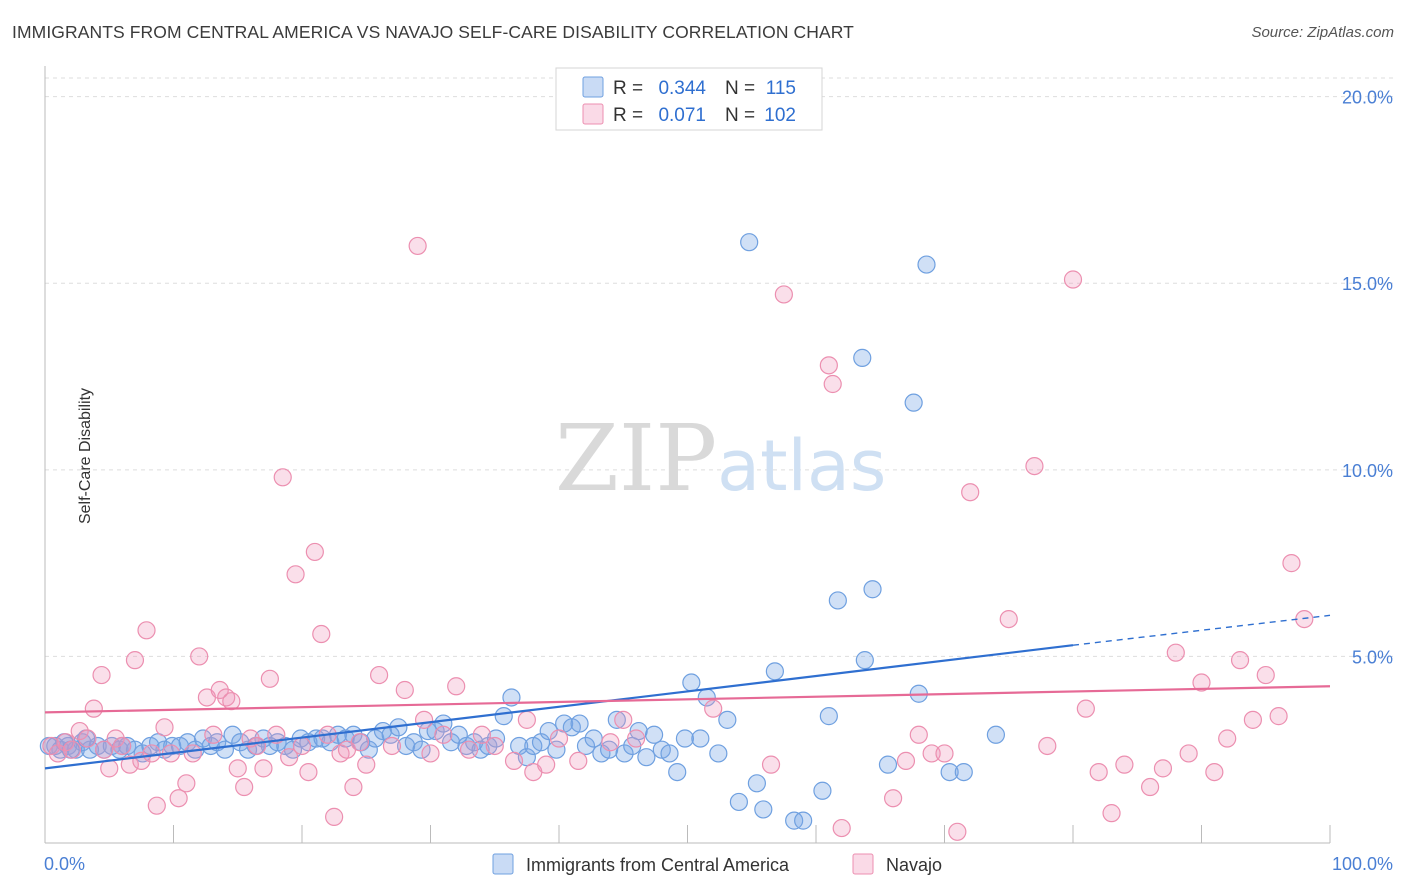  I want to click on stats-legend-box, so click(689, 99).